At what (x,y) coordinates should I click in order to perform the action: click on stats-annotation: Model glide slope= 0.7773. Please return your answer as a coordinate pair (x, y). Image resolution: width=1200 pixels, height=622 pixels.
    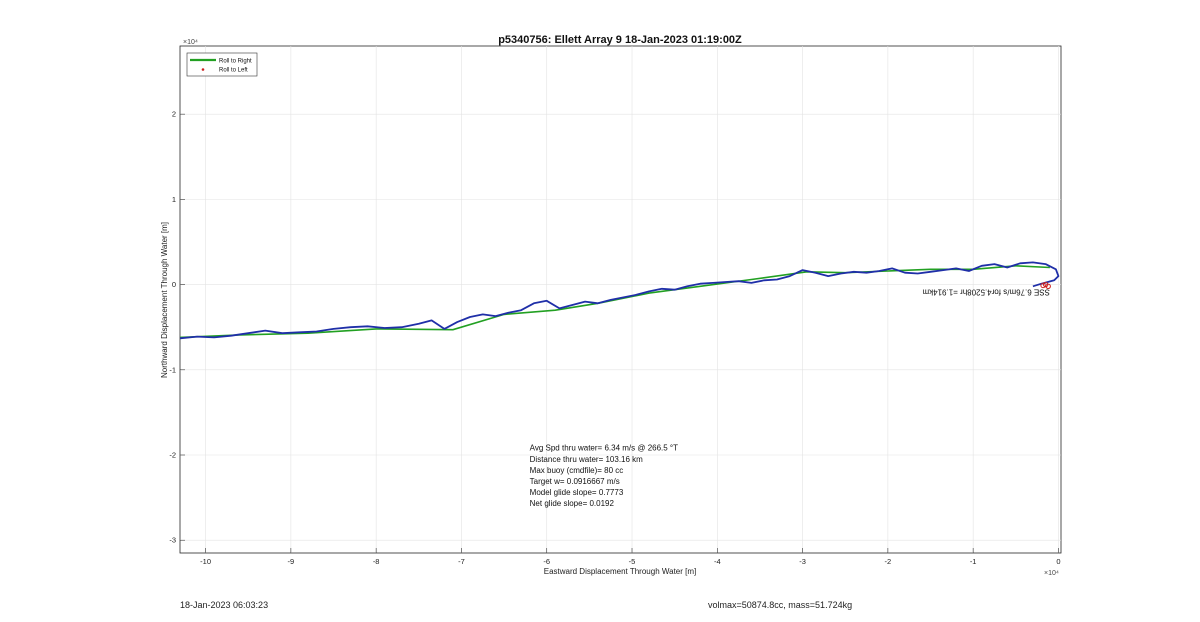
    Looking at the image, I should click on (577, 492).